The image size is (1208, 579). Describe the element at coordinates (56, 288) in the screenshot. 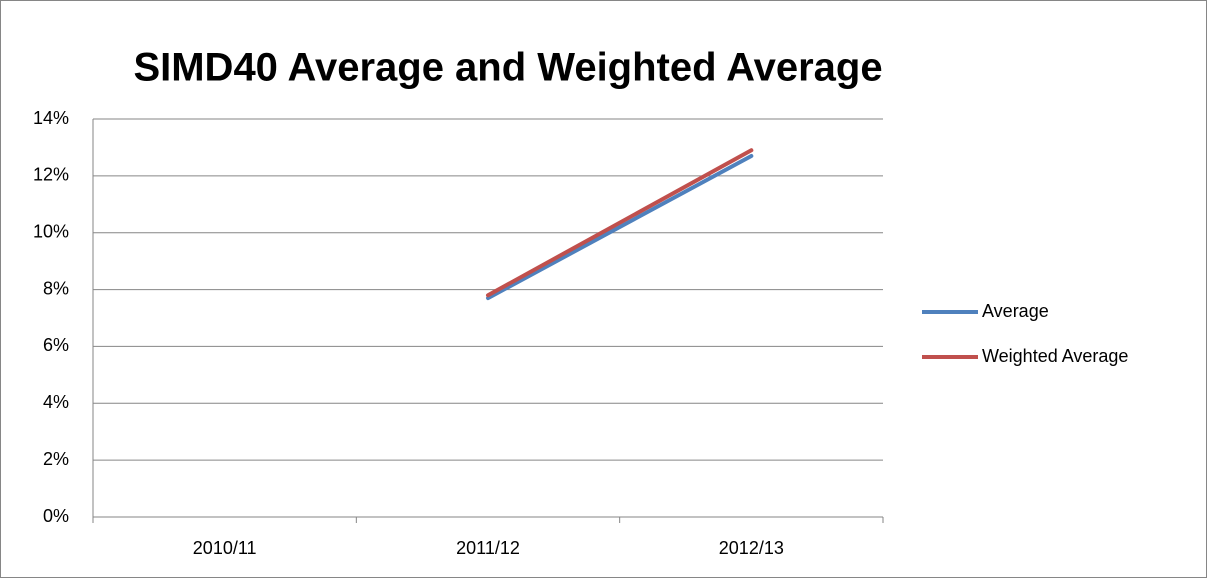

I see `y-tick-label: 8%` at that location.